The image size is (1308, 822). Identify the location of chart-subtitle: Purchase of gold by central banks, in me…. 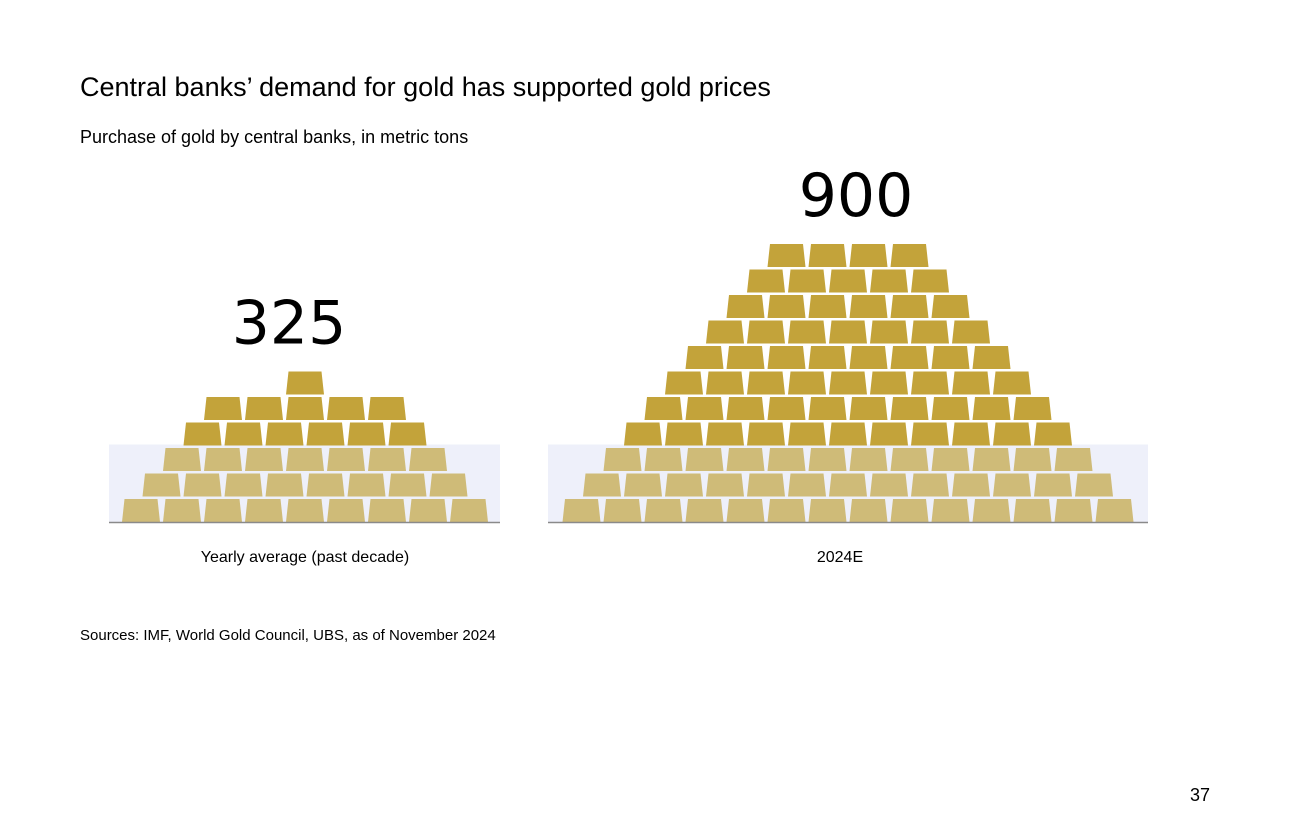
(274, 137).